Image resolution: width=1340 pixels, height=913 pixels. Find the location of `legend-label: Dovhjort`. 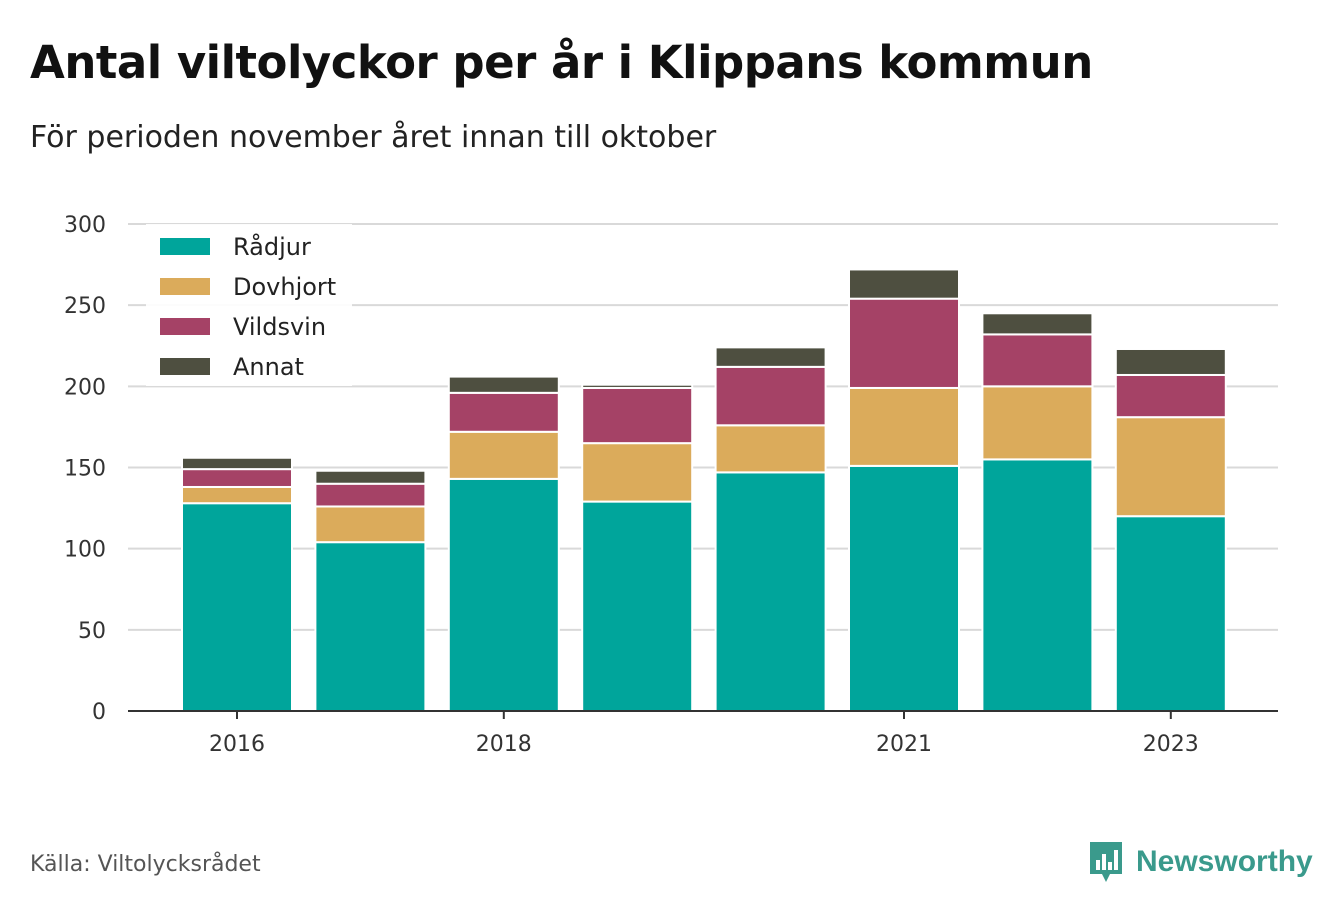

legend-label: Dovhjort is located at coordinates (284, 287).